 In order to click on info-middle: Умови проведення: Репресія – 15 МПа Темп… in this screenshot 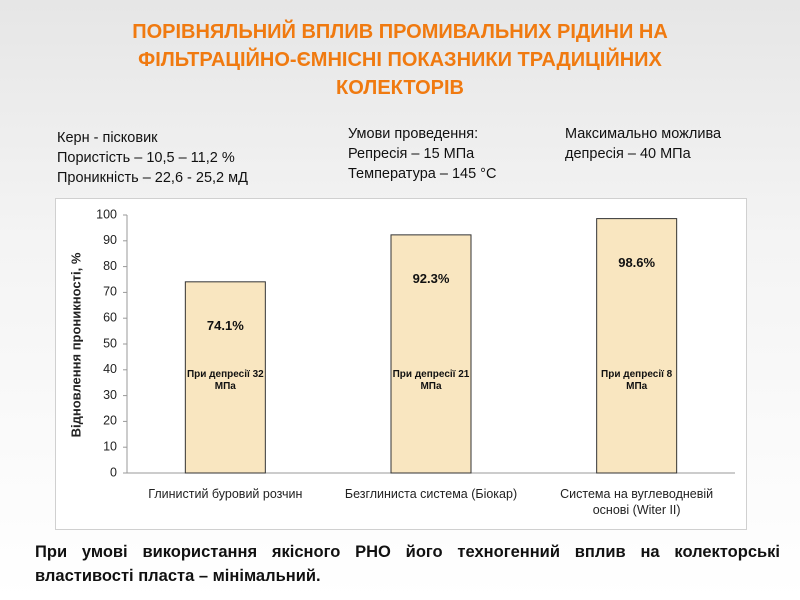, I will do `click(422, 154)`.